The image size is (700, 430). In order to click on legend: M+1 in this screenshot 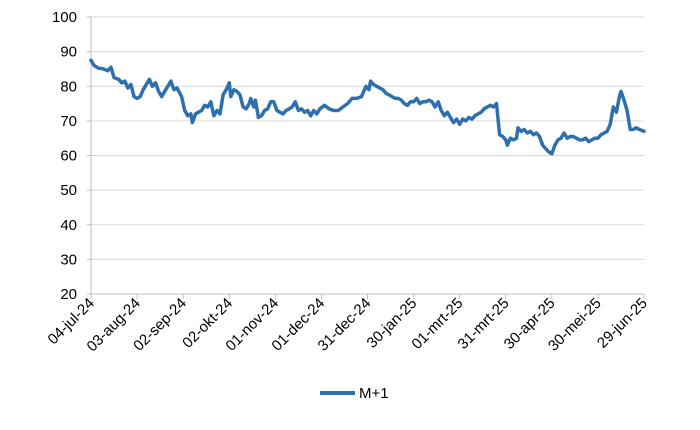, I will do `click(354, 393)`.